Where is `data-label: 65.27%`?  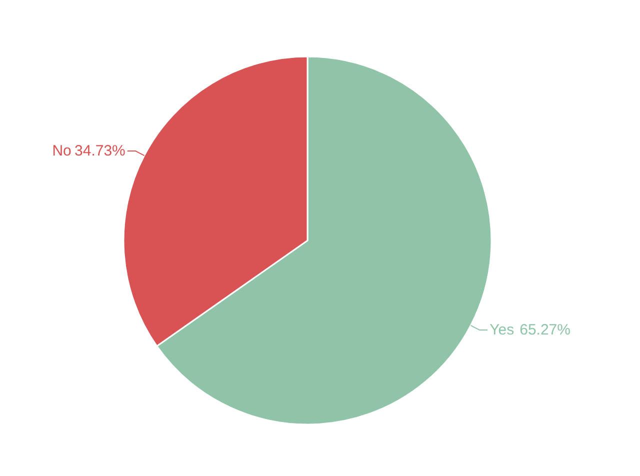 data-label: 65.27% is located at coordinates (545, 330).